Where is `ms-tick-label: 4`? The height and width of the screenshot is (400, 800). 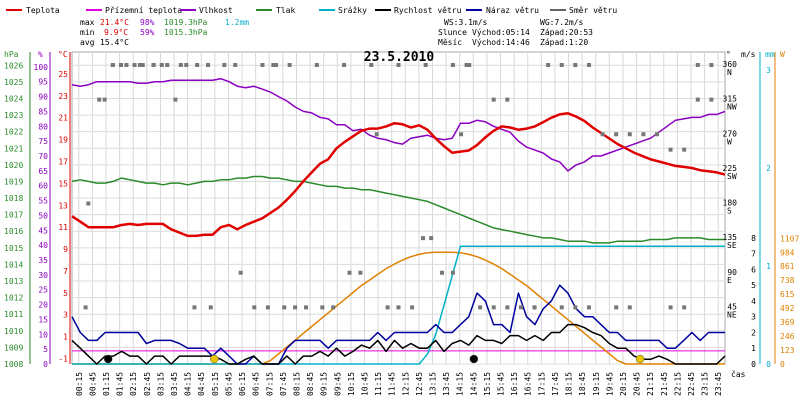
ms-tick-label: 4 is located at coordinates (753, 301).